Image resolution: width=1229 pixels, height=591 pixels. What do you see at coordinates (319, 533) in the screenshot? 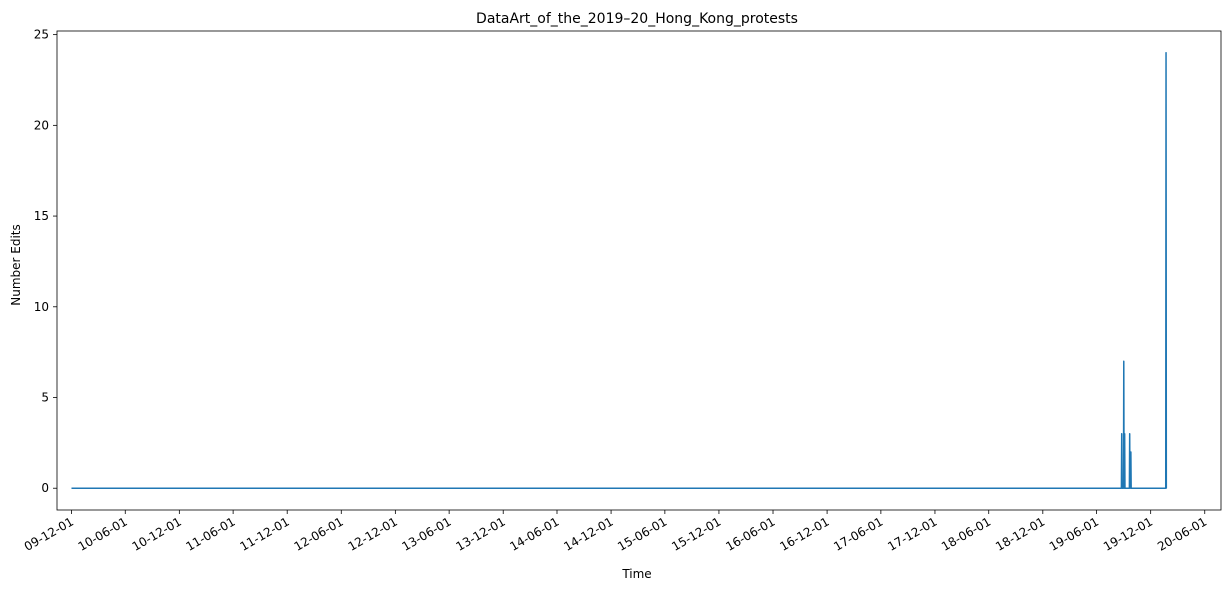
I see `x-tick-label: 12-06-01` at bounding box center [319, 533].